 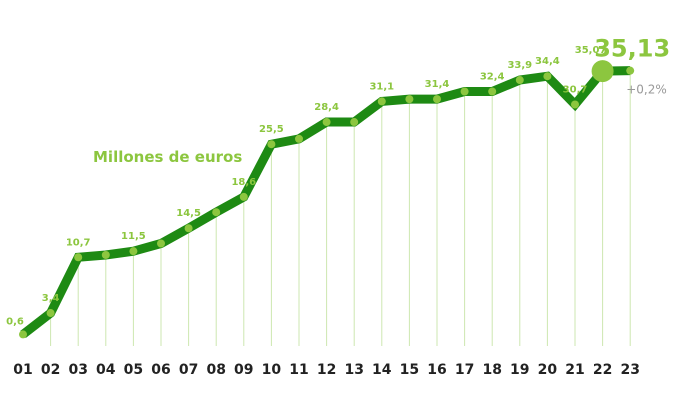 I want to click on highlight-marker, so click(x=602, y=71).